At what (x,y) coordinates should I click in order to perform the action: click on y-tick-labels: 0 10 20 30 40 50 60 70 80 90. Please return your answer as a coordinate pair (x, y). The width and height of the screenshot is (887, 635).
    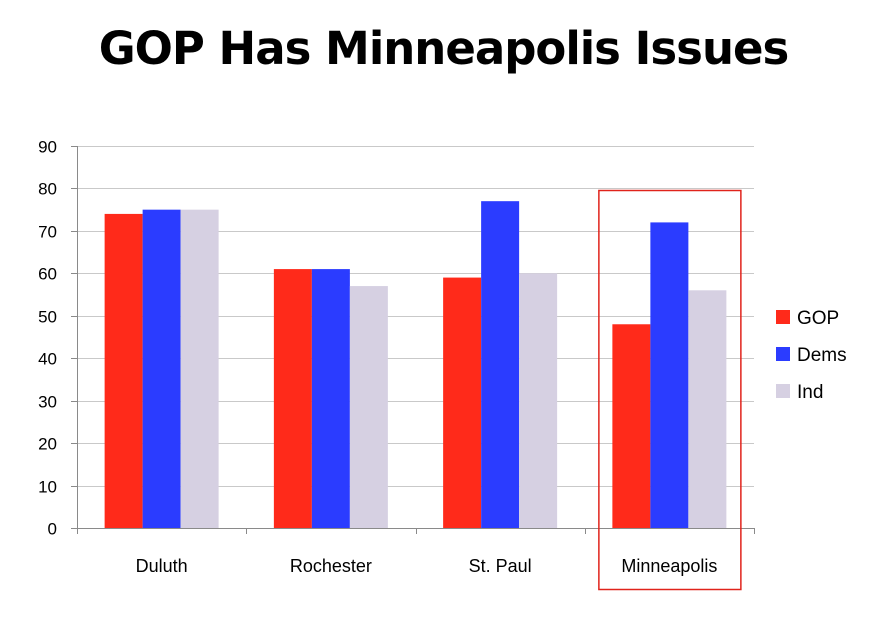
    Looking at the image, I should click on (47, 338).